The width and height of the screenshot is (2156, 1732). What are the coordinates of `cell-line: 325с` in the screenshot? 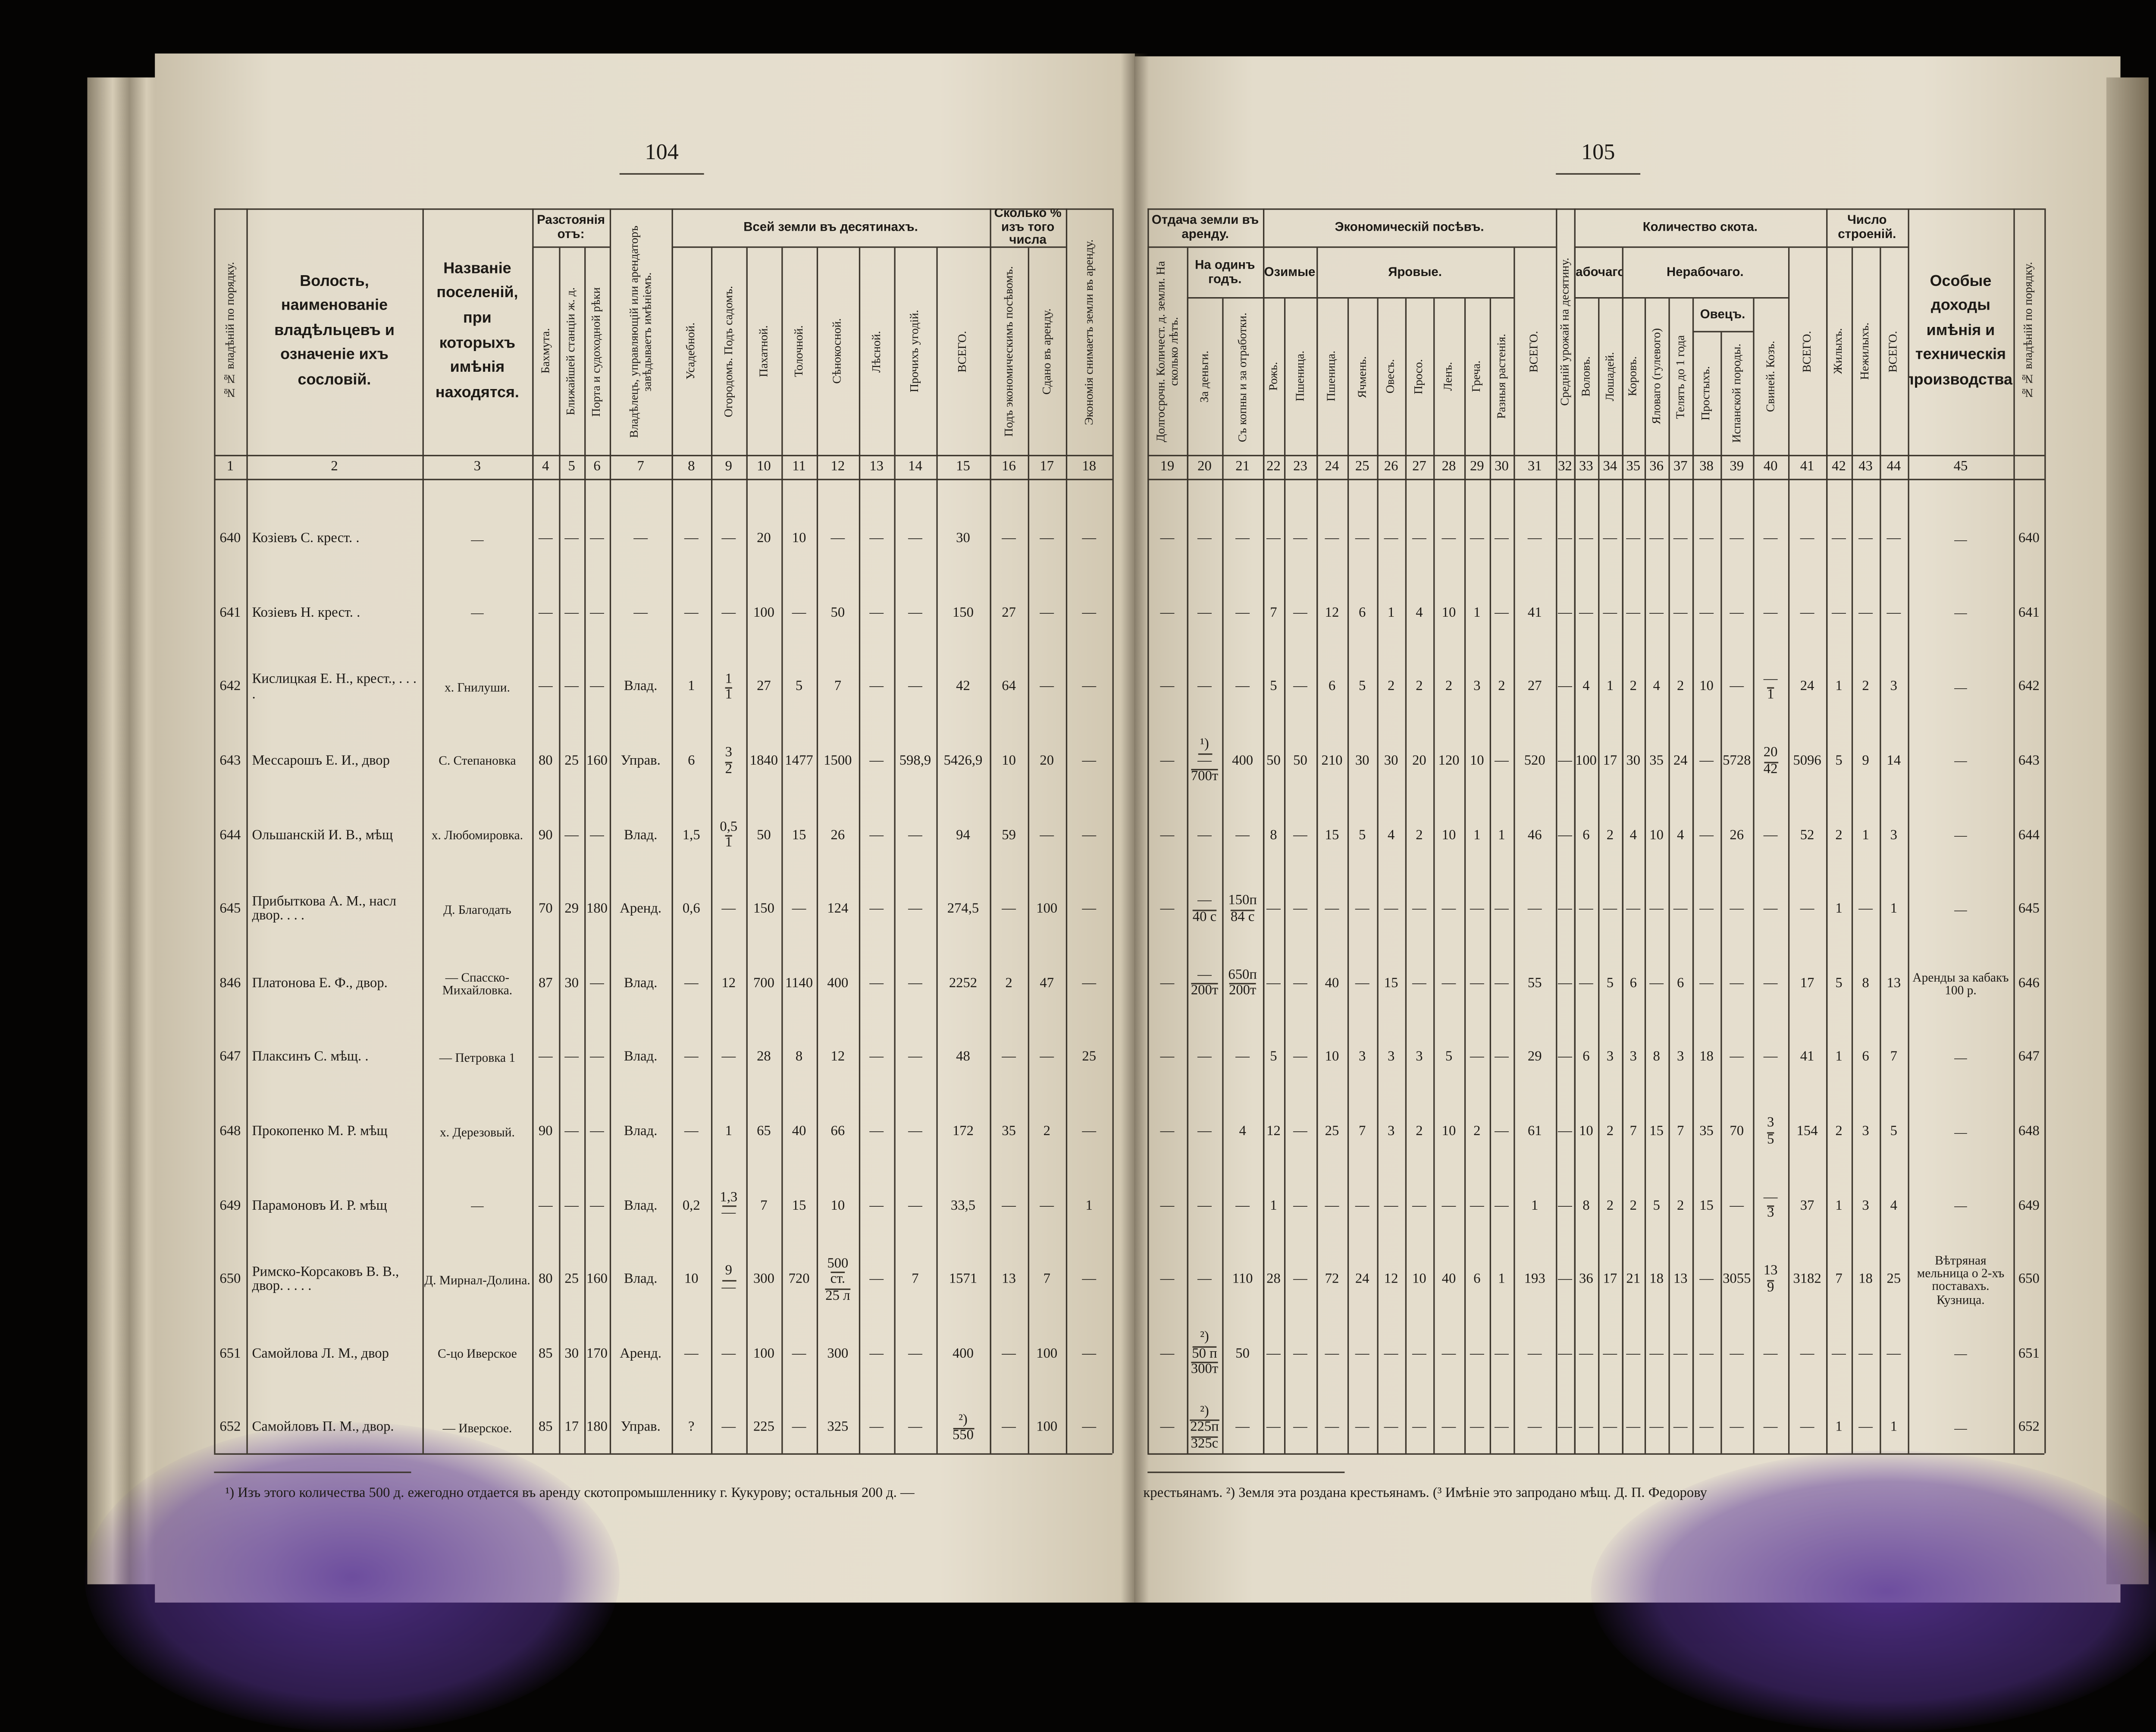 It's located at (1205, 1444).